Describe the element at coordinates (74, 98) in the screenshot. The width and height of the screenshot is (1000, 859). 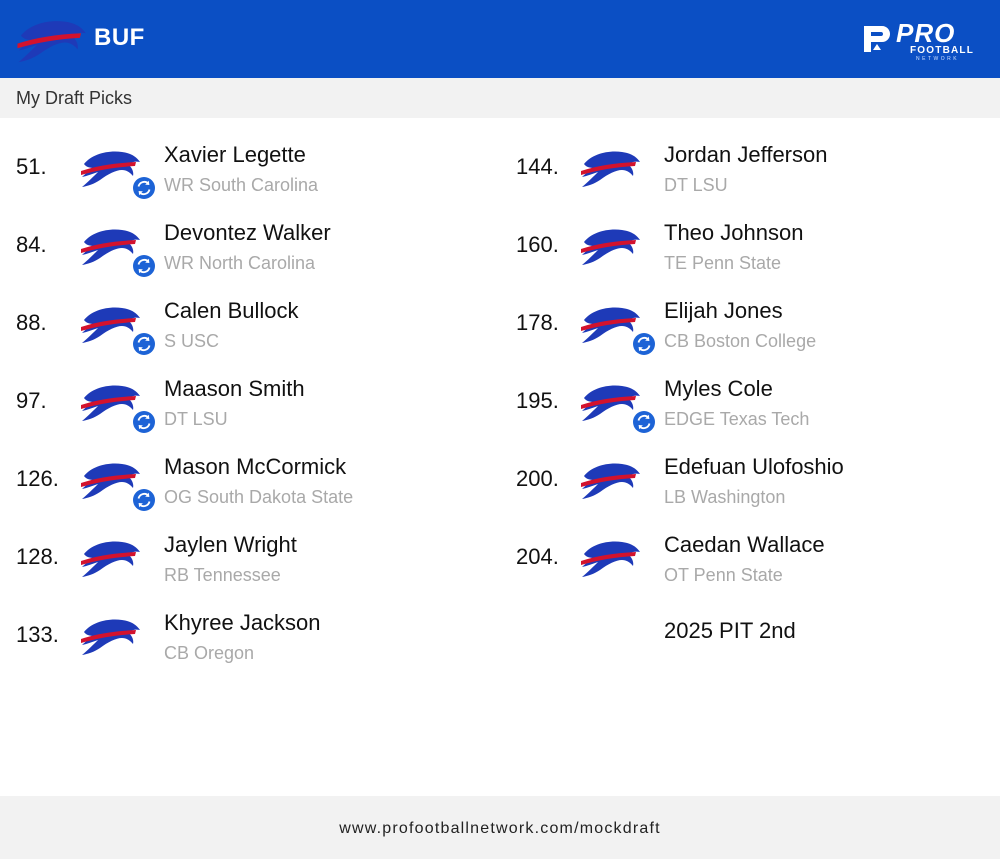
I see `section-title: My Draft Picks` at that location.